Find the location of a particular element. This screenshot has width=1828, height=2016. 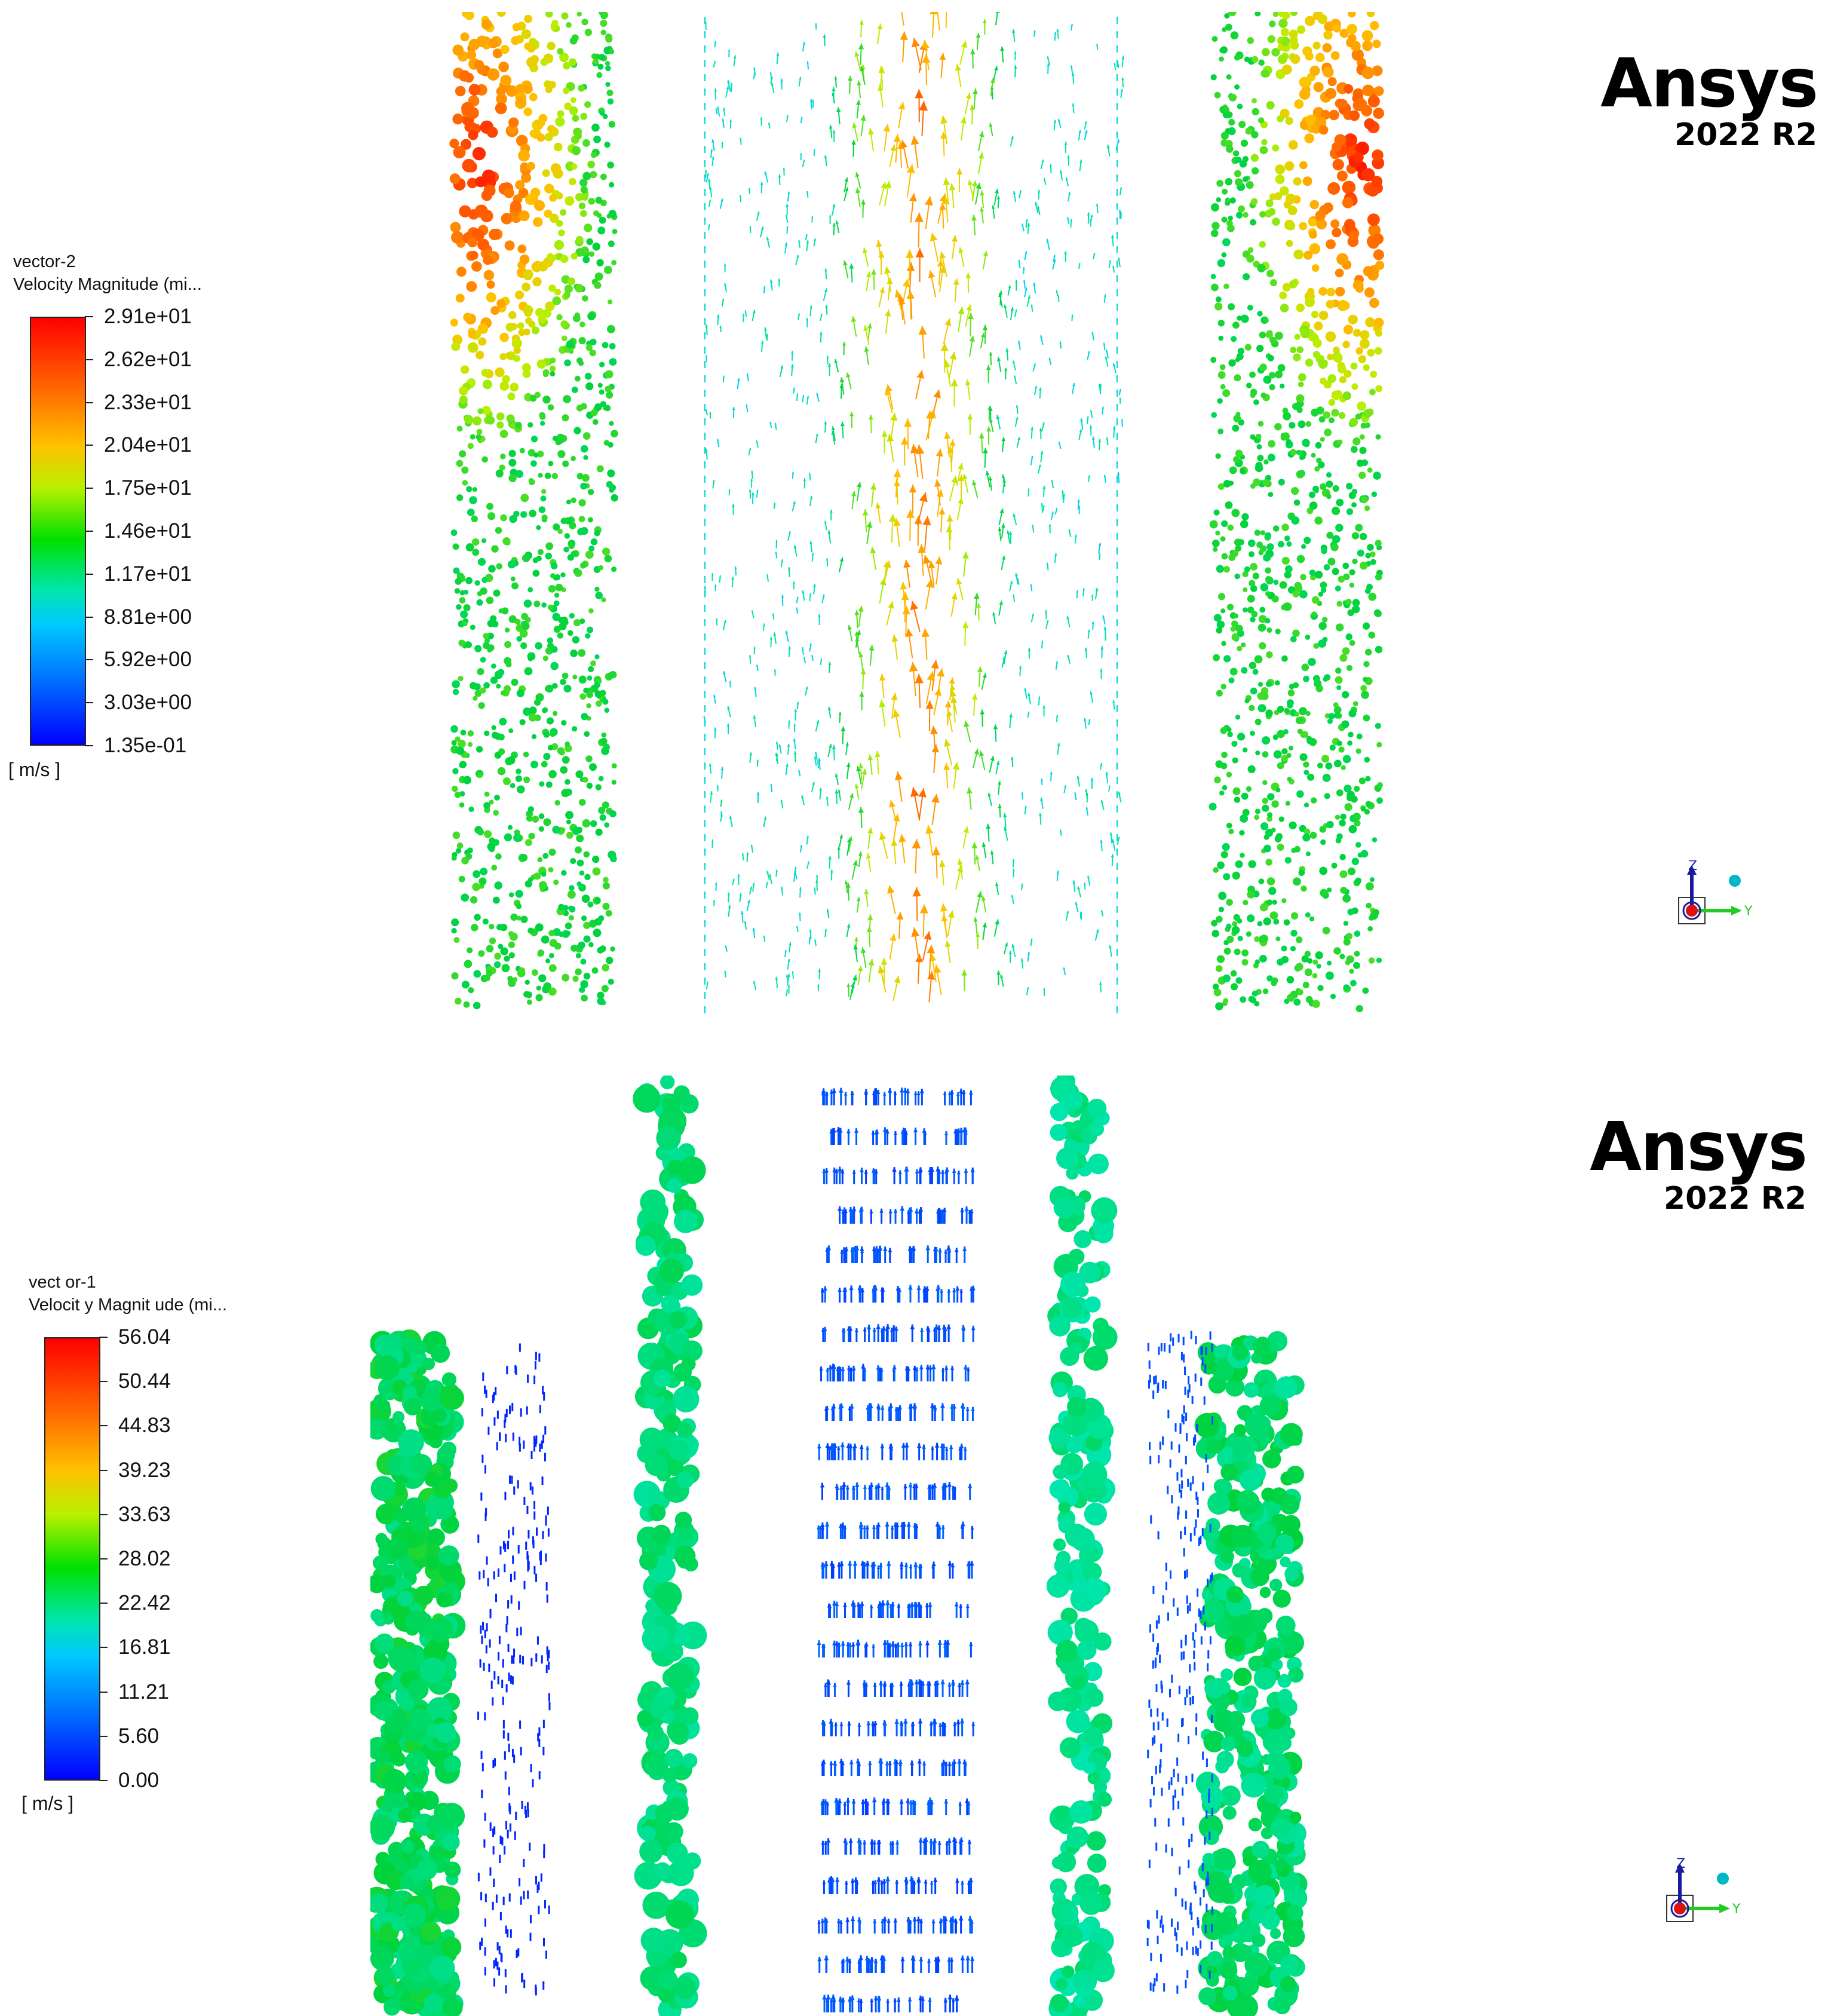

triad-view-dot is located at coordinates (1735, 881).